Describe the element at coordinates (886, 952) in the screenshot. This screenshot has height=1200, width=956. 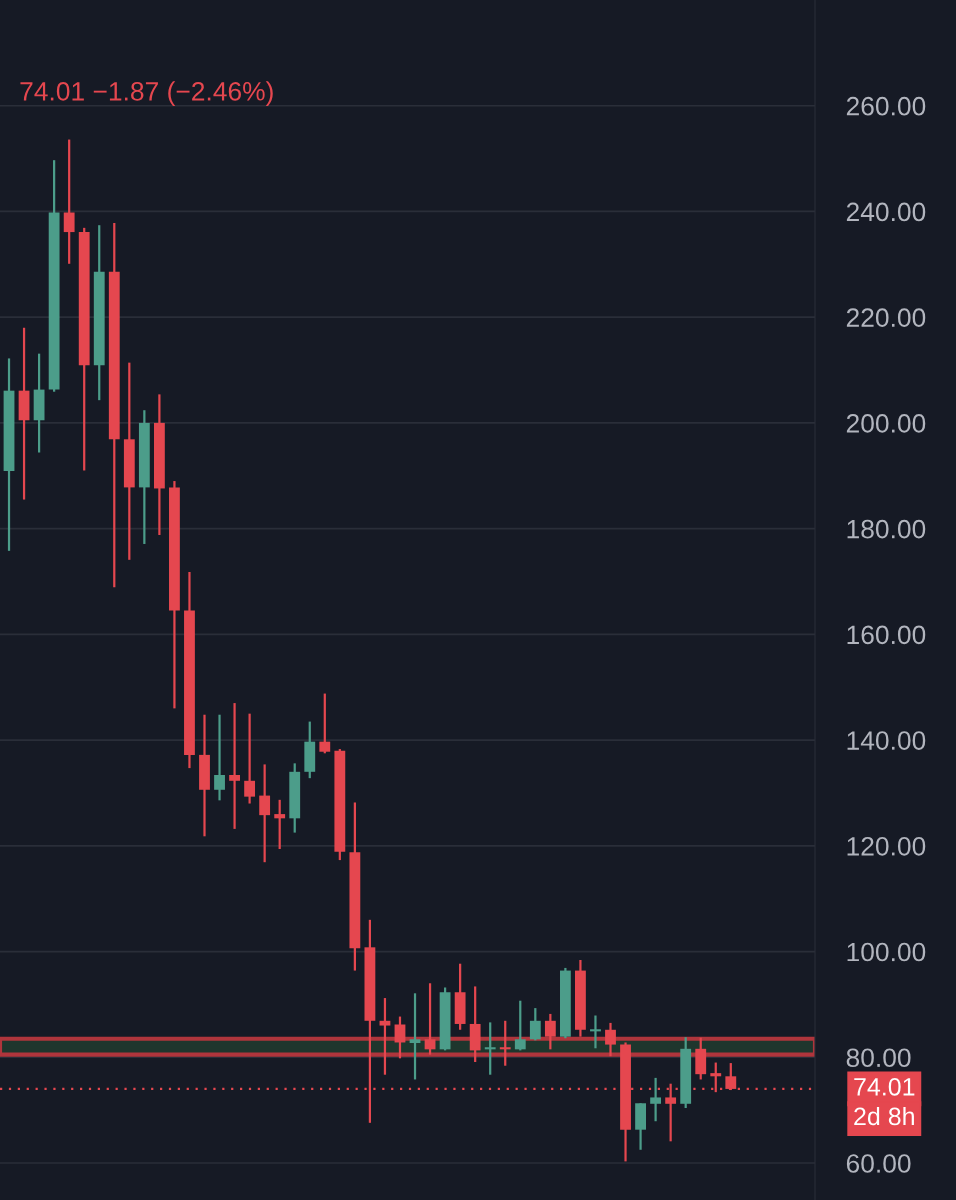
I see `y-tick-label: 100.00` at that location.